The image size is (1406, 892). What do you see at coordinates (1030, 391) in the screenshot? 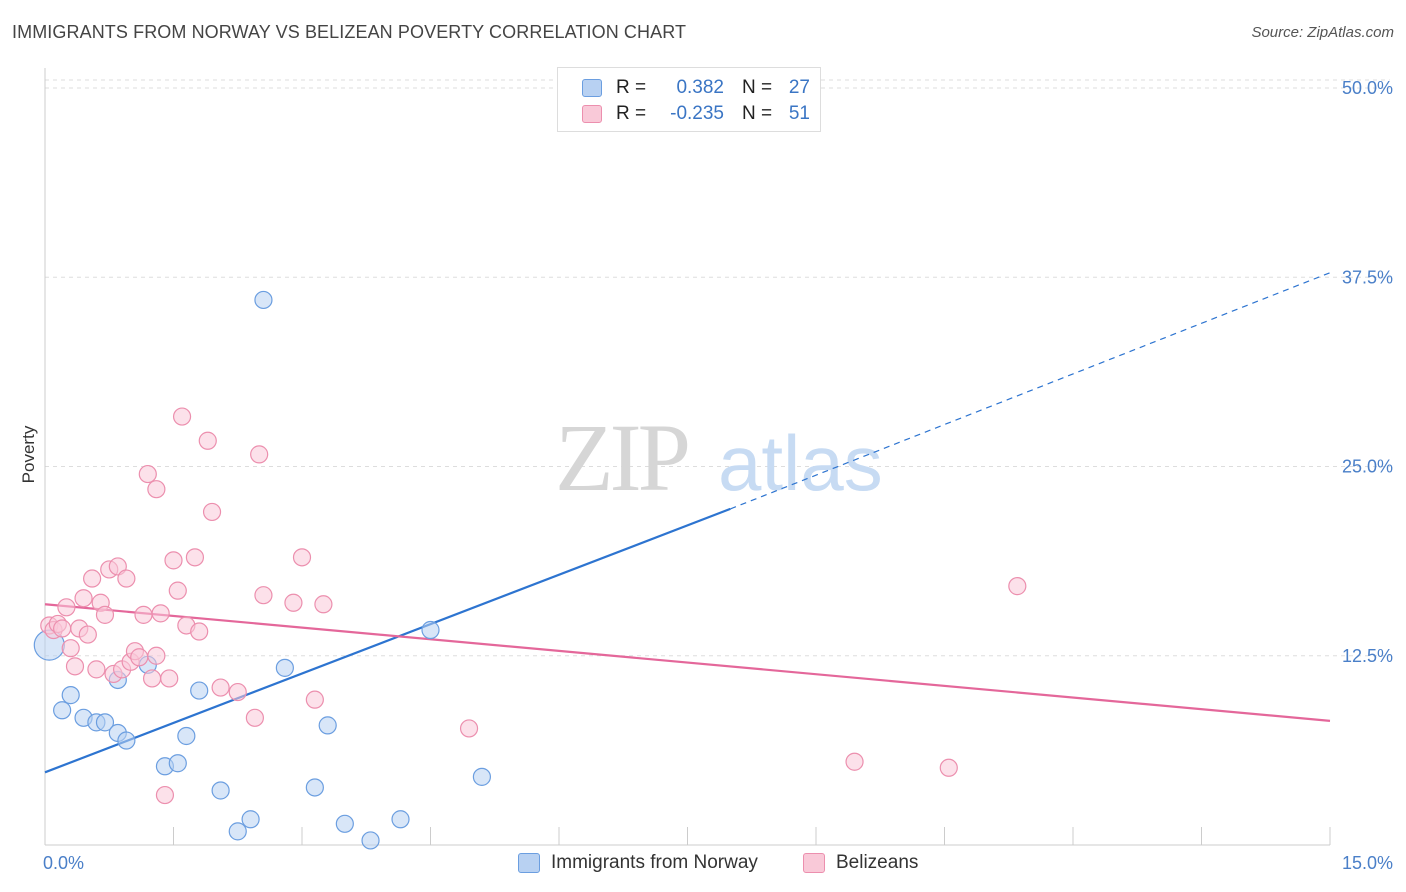
I see `blue-trend-extension` at bounding box center [1030, 391].